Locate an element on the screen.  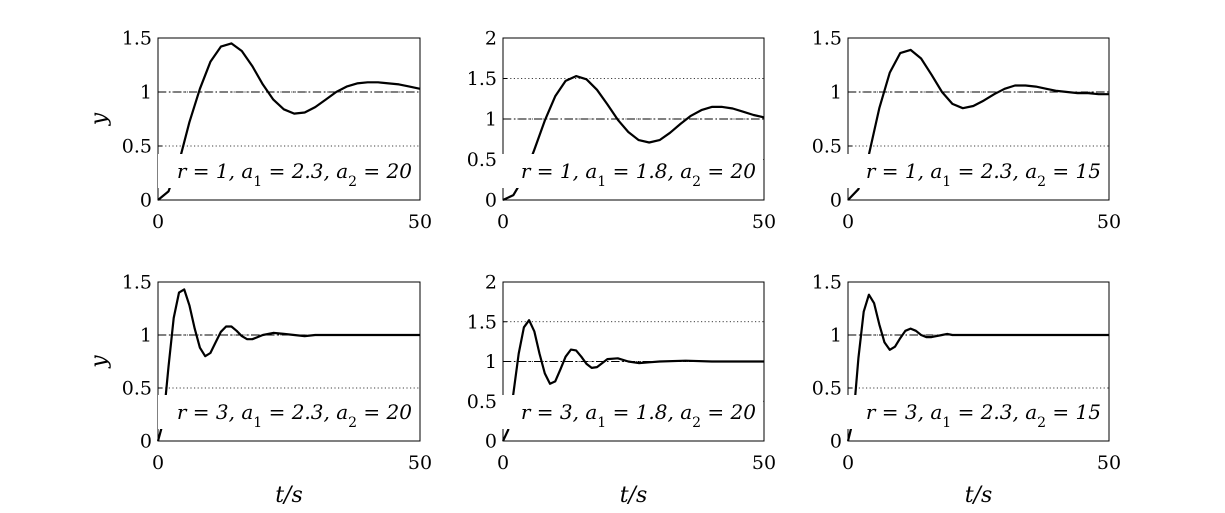
subplot-1-2: 0 0.5 1 1.5 0 50 t/s r = 3, a1 = 2.3, a2 = 15 is located at coordinates (966, 390).